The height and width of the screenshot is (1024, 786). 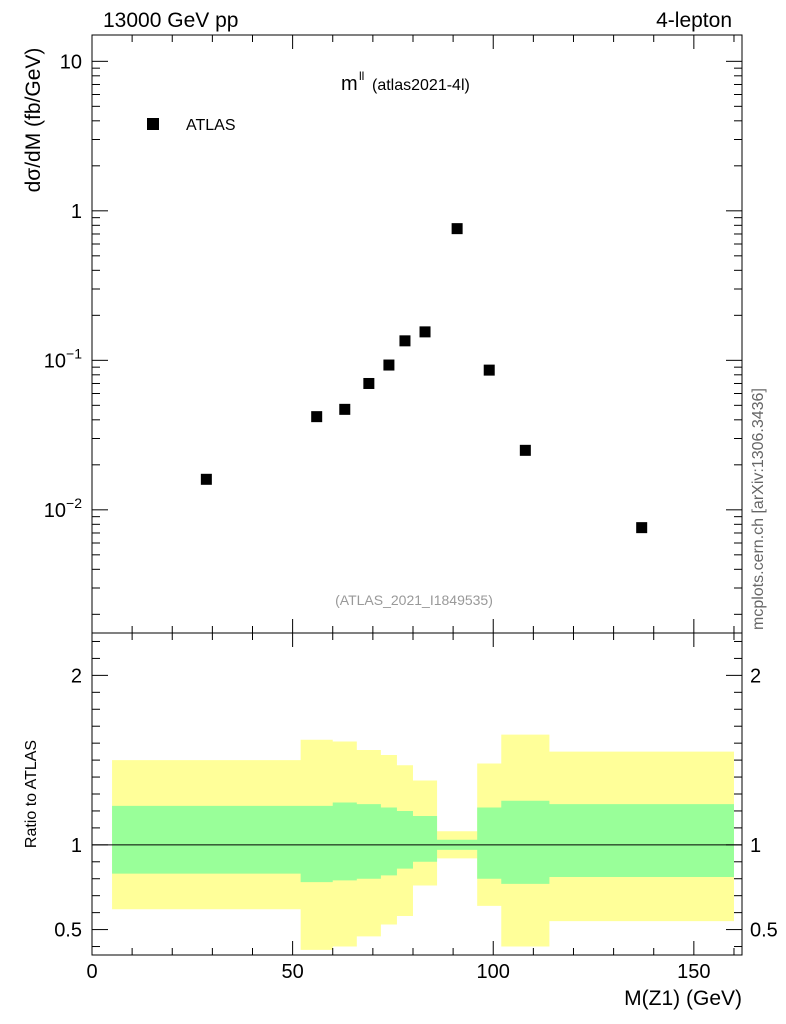 I want to click on legend-marker, so click(x=153, y=124).